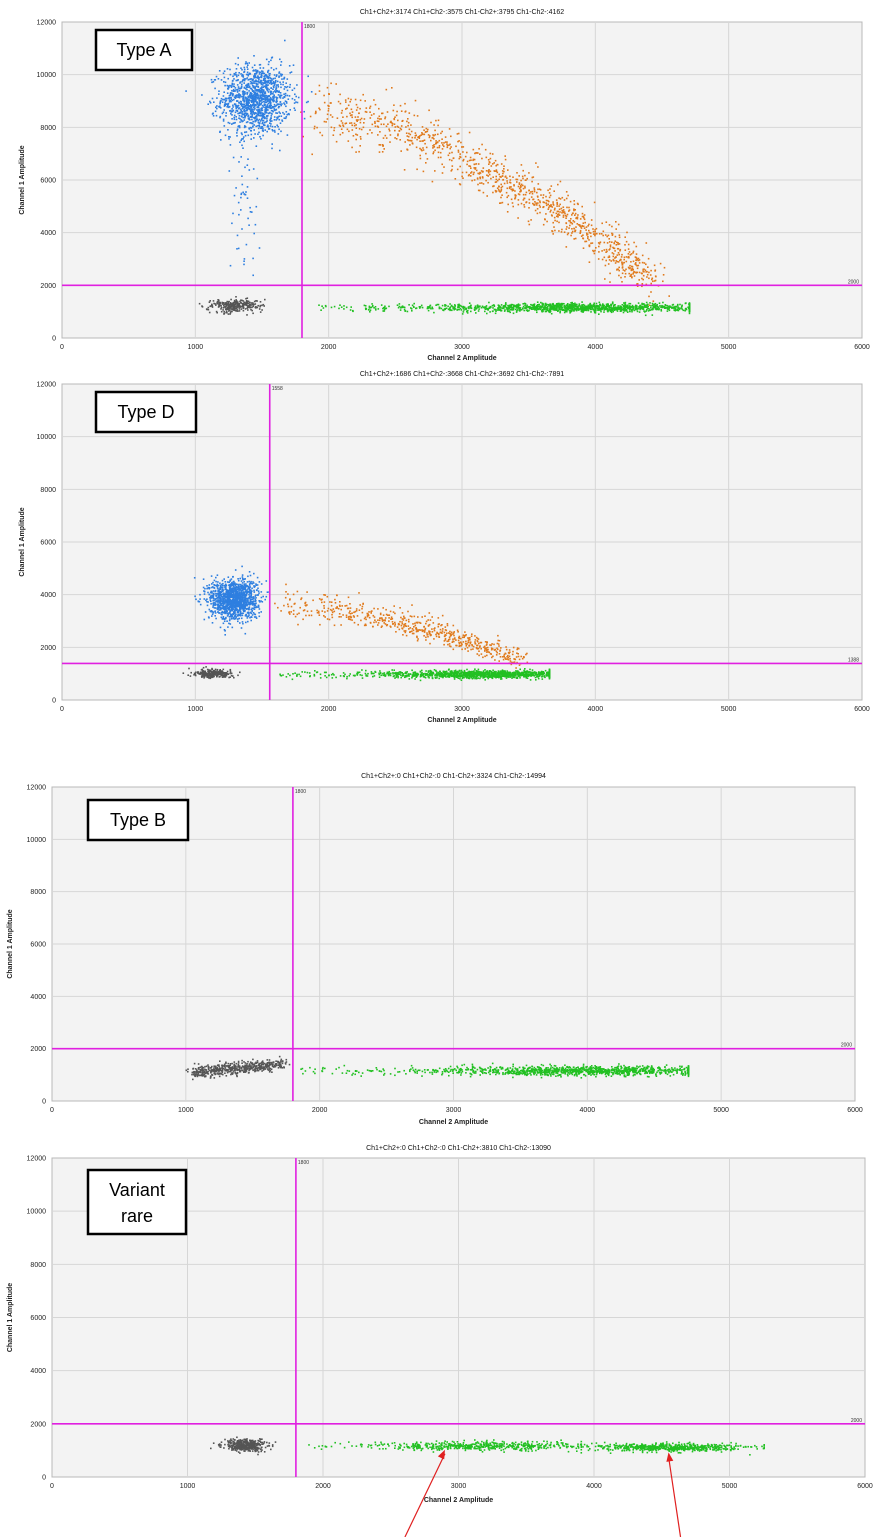 The width and height of the screenshot is (874, 1537). Describe the element at coordinates (485, 194) in the screenshot. I see `cluster-ch1-ch2-` at that location.